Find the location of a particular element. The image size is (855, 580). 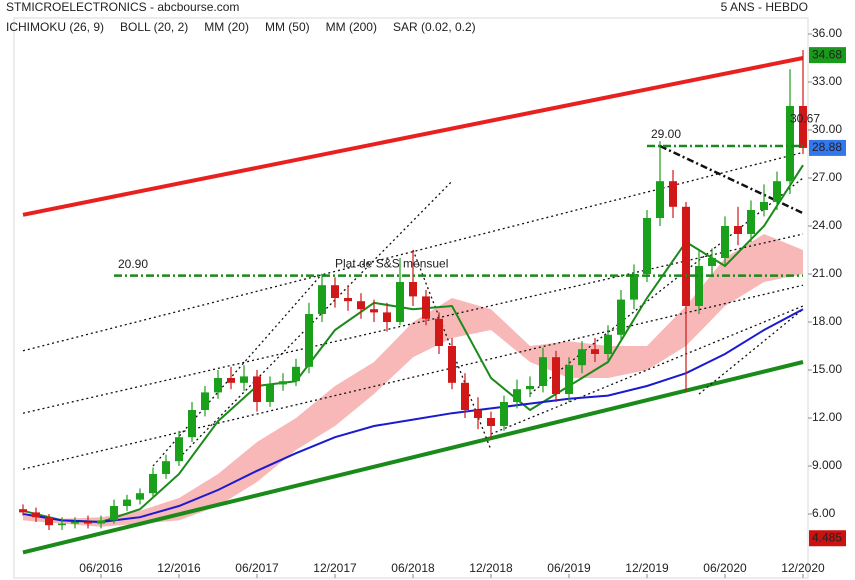

x-tick-label: 06/2016 is located at coordinates (101, 568).